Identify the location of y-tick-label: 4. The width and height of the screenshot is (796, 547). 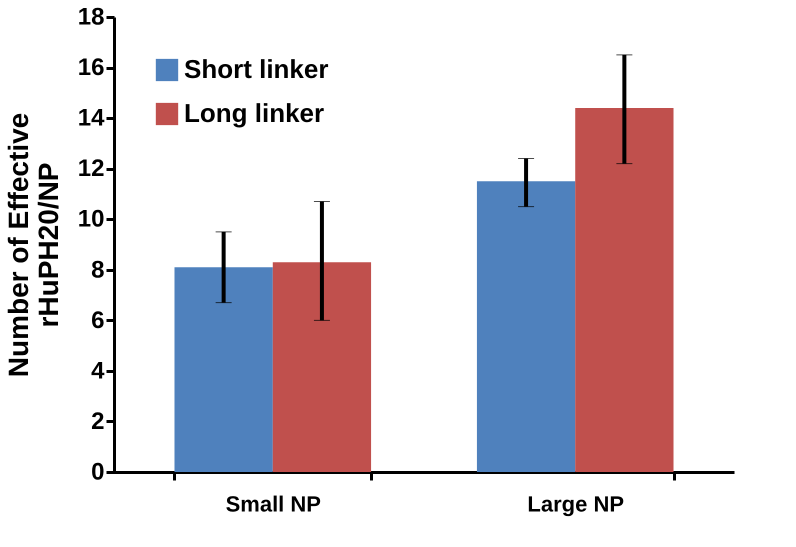
(98, 370).